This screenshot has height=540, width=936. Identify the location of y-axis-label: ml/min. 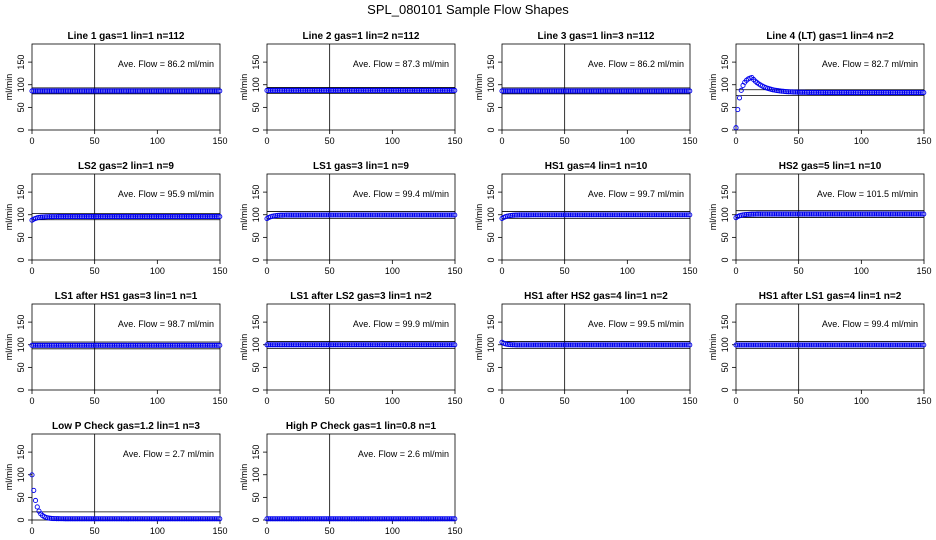
(244, 217).